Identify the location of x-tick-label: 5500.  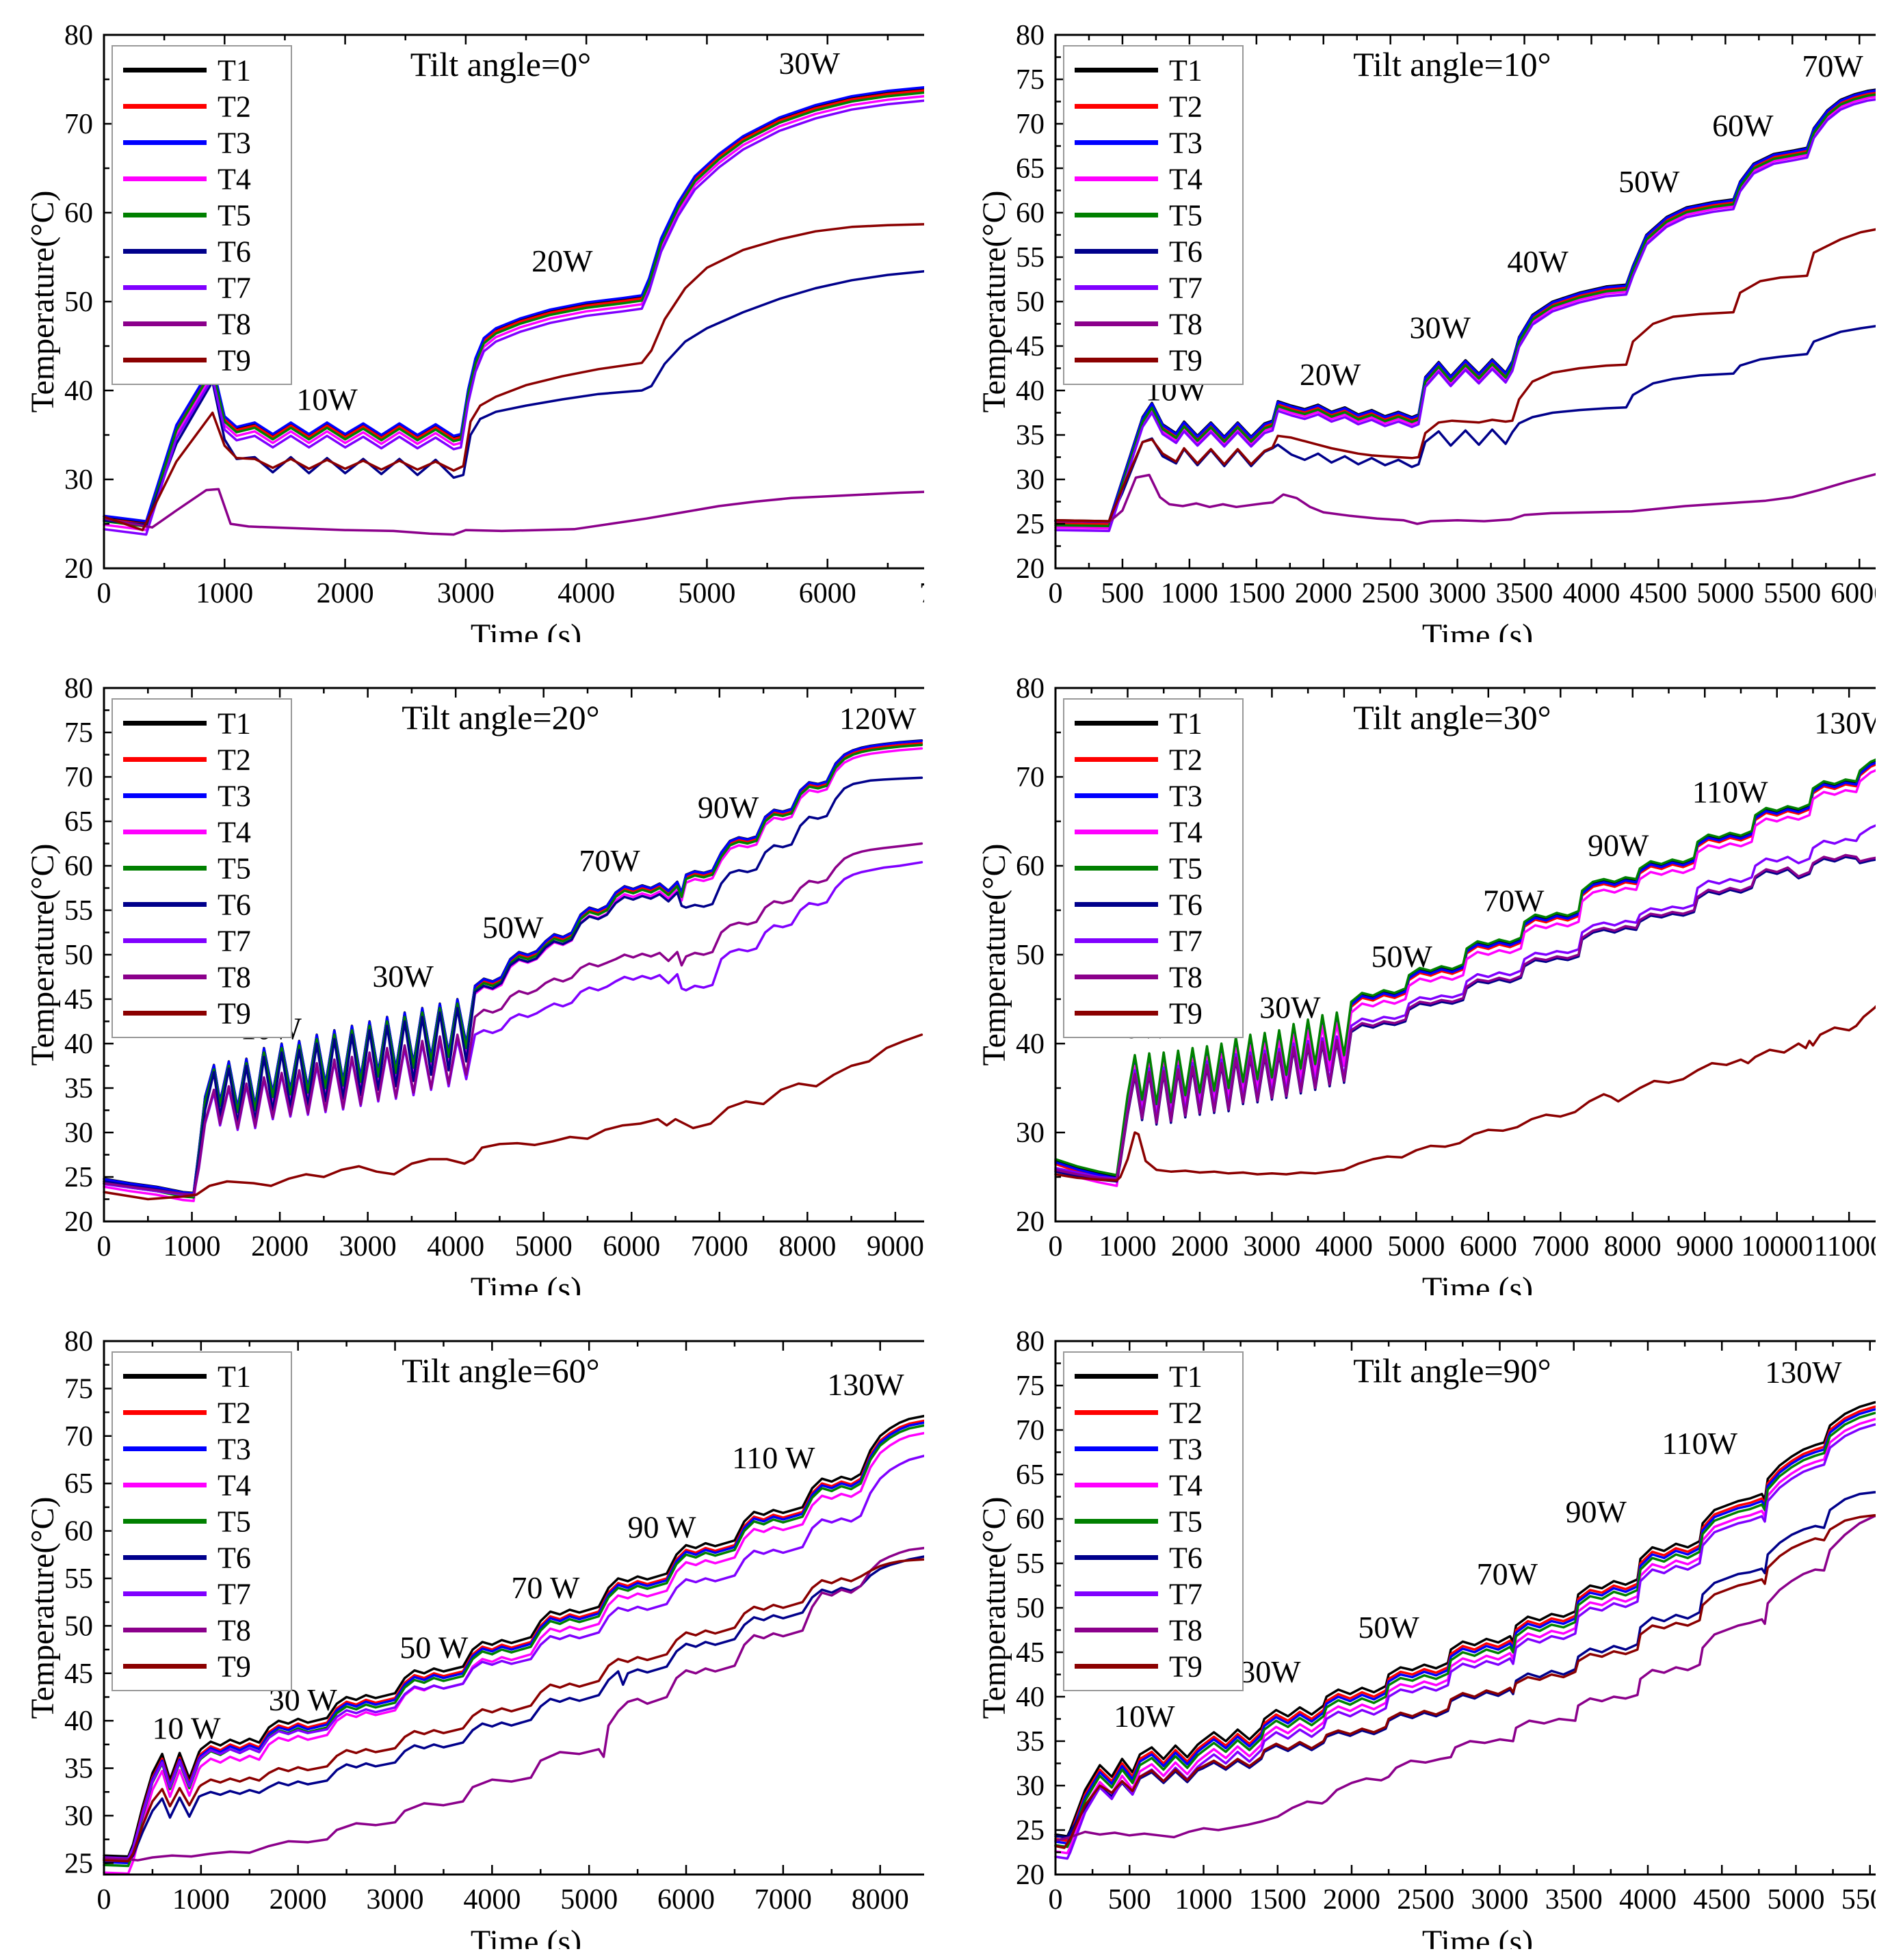
(1858, 1900).